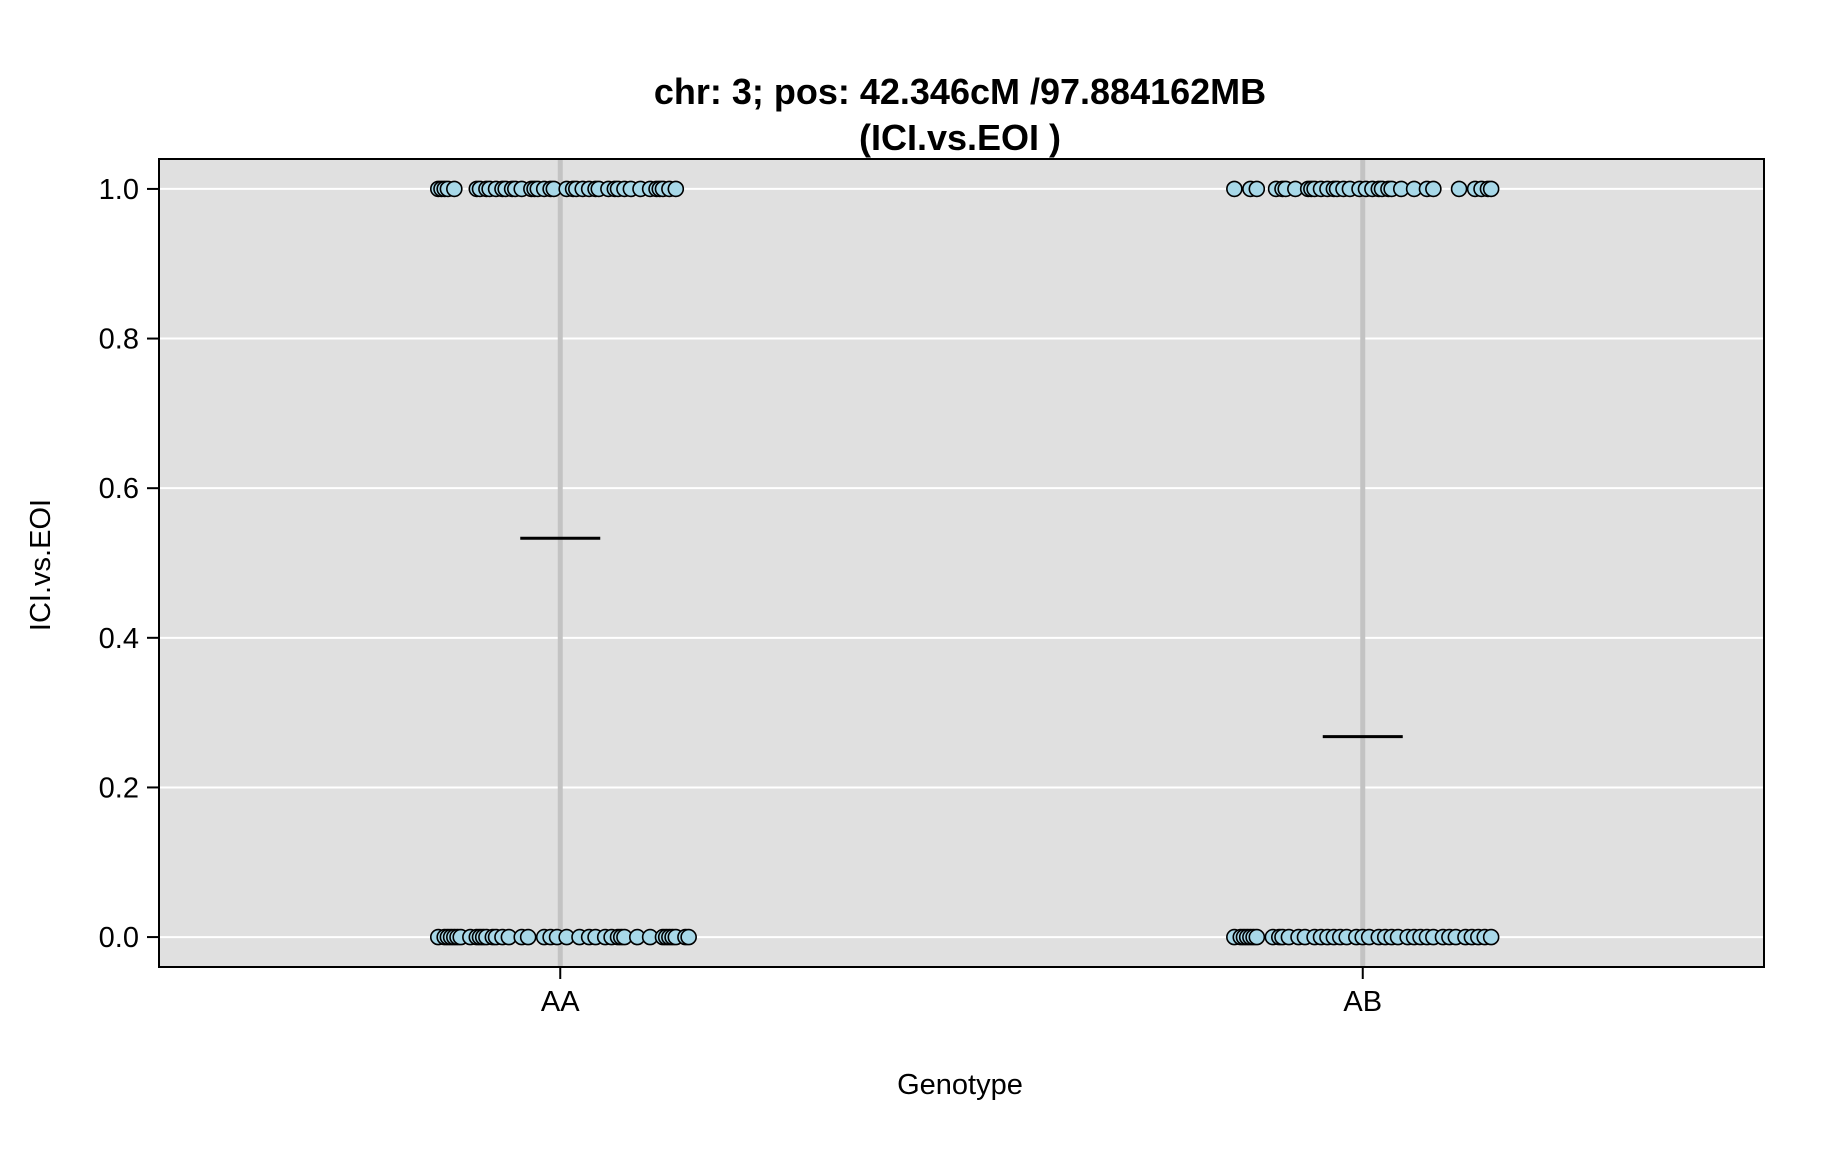  Describe the element at coordinates (961, 637) in the screenshot. I see `mean-lines` at that location.